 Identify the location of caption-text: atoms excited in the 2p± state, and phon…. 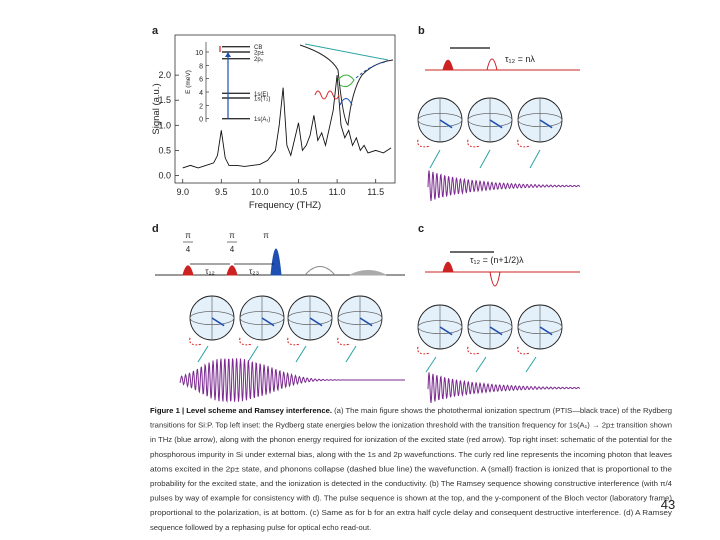
(411, 468).